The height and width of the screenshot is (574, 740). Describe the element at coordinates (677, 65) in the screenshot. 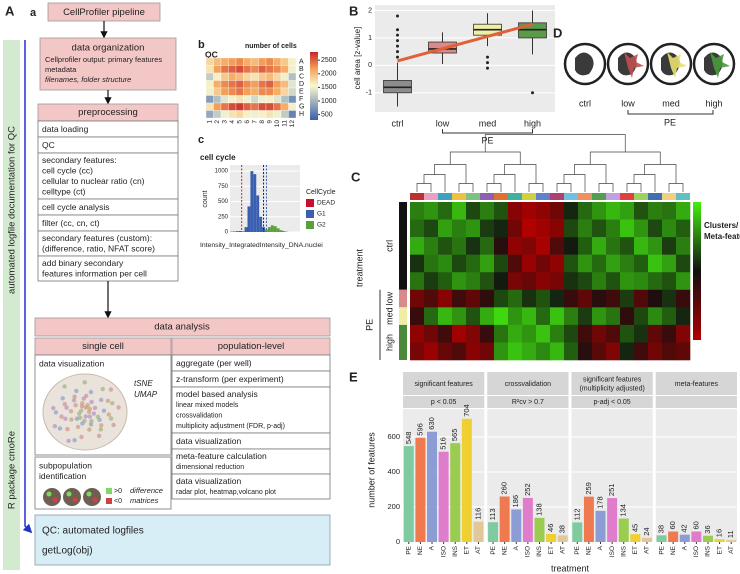

I see `cell-overlay` at that location.